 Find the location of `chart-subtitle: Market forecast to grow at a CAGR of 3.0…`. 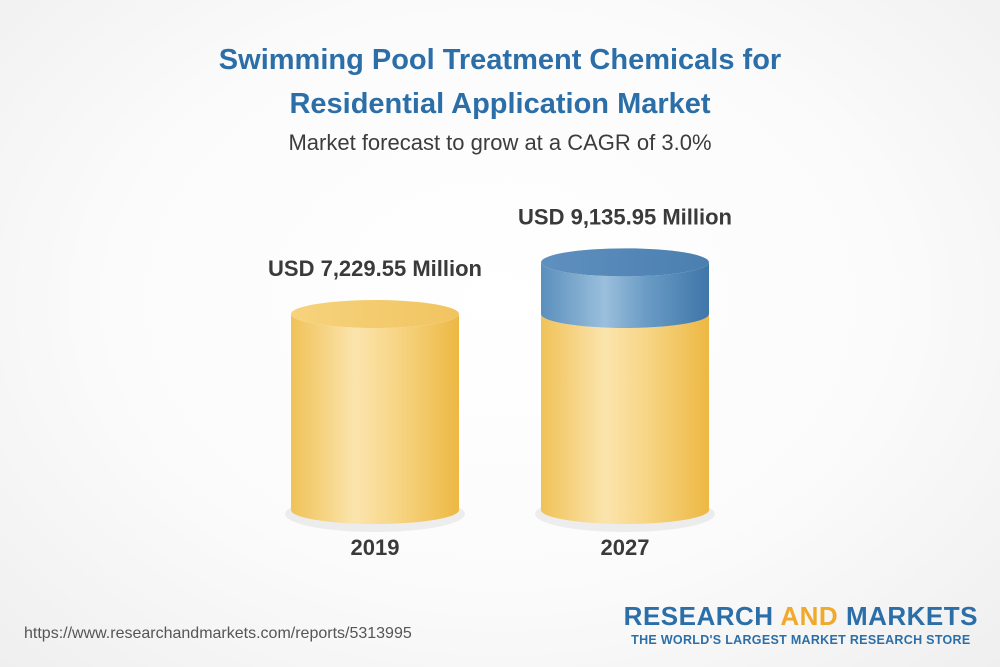

chart-subtitle: Market forecast to grow at a CAGR of 3.0… is located at coordinates (500, 142).